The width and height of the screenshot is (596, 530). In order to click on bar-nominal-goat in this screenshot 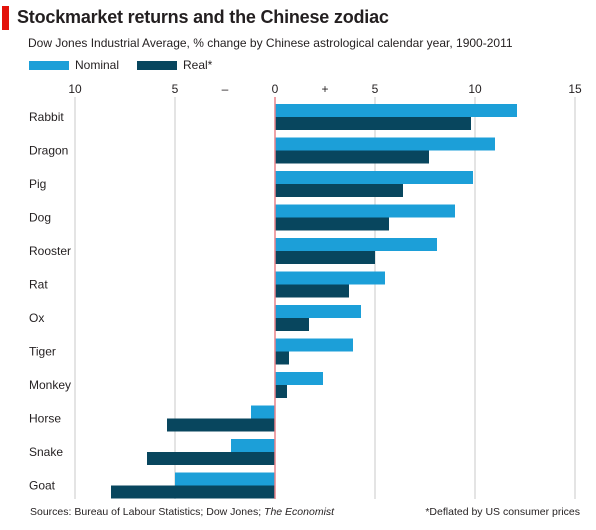, I will do `click(225, 479)`.